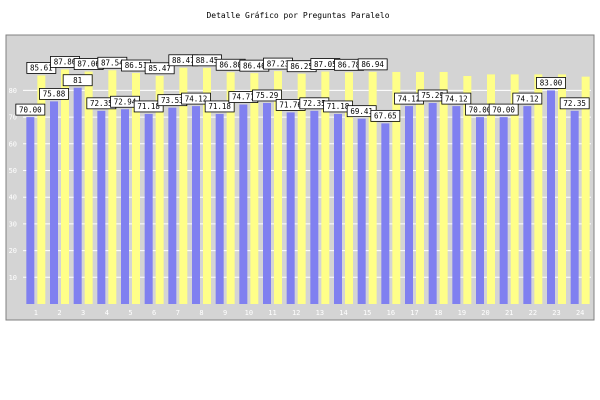 The width and height of the screenshot is (600, 400). What do you see at coordinates (414, 313) in the screenshot?
I see `x-tick-label: 17` at bounding box center [414, 313].